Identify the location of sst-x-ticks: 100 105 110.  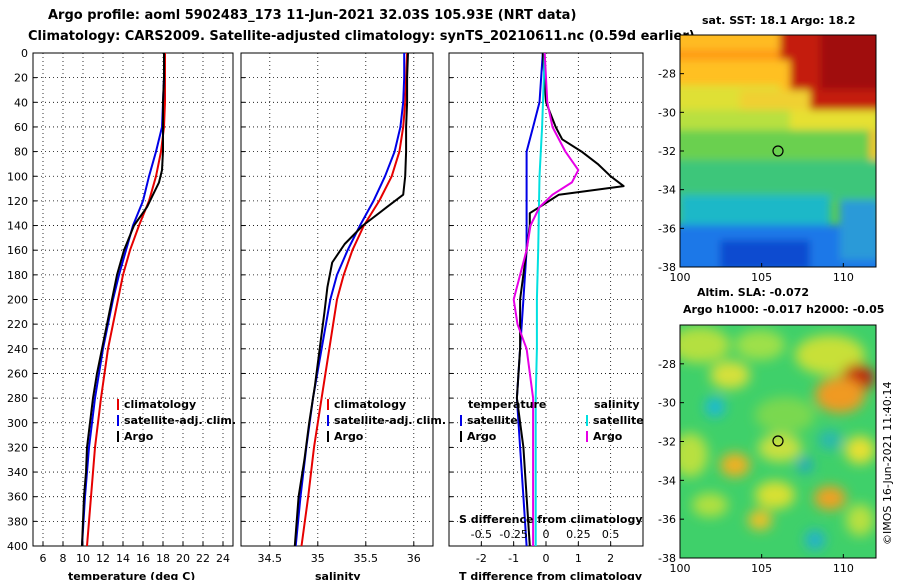
(762, 273).